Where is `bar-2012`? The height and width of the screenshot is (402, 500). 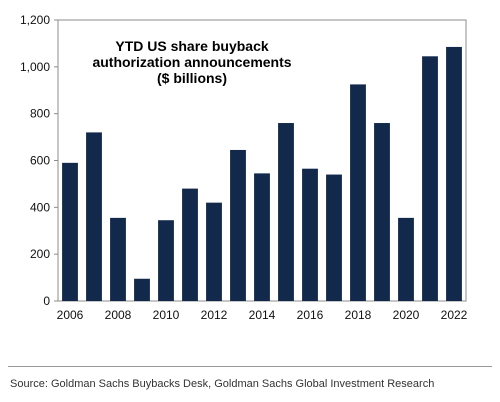
bar-2012 is located at coordinates (214, 251).